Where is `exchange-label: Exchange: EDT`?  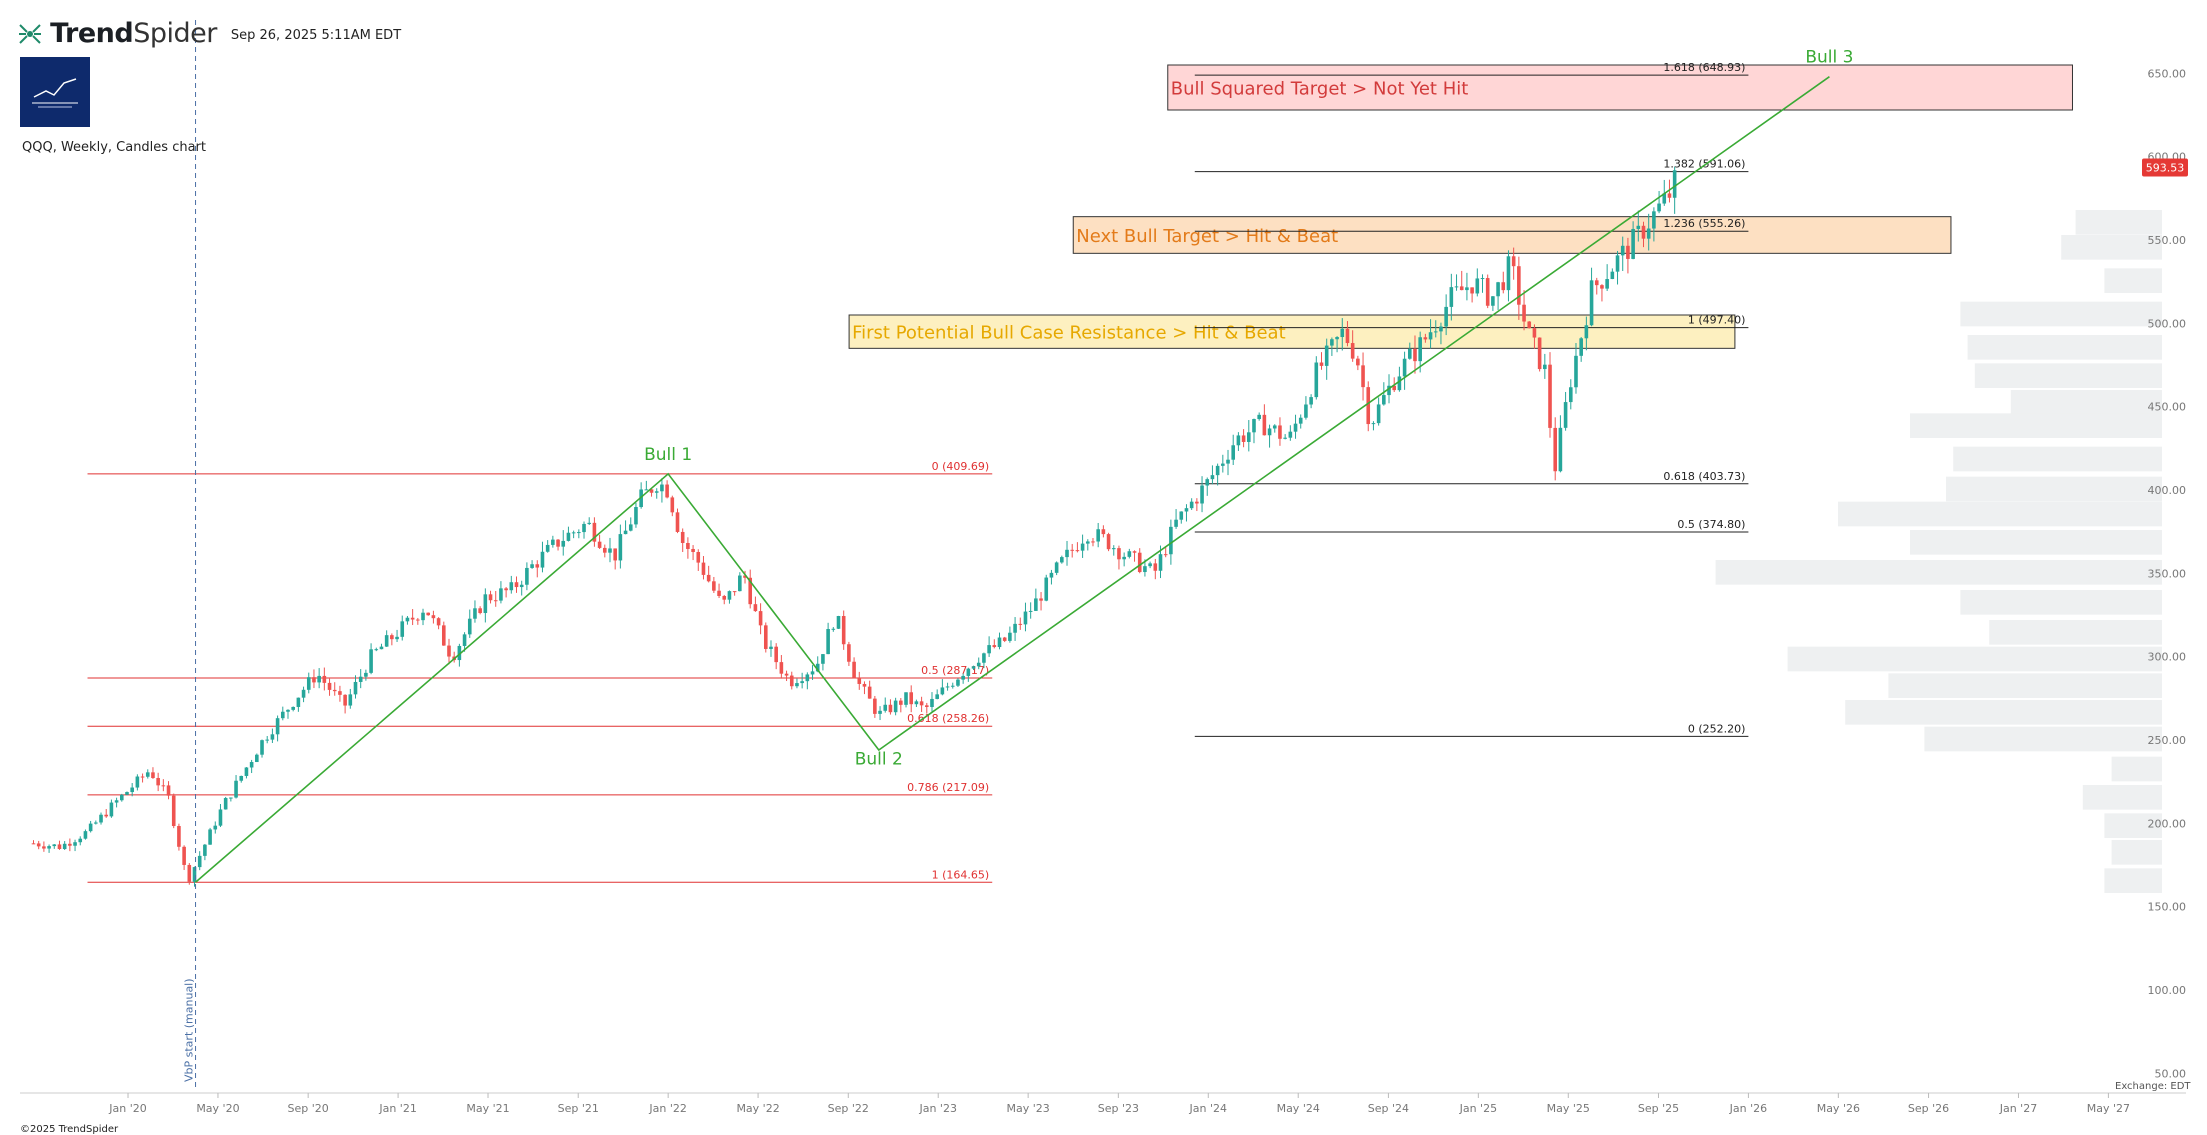 exchange-label: Exchange: EDT is located at coordinates (2153, 1086).